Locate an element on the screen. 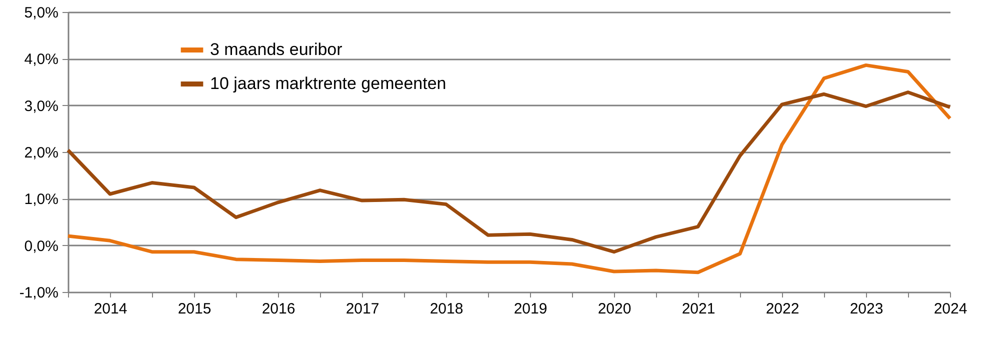  y-tick-label: 2,0% is located at coordinates (41, 153).